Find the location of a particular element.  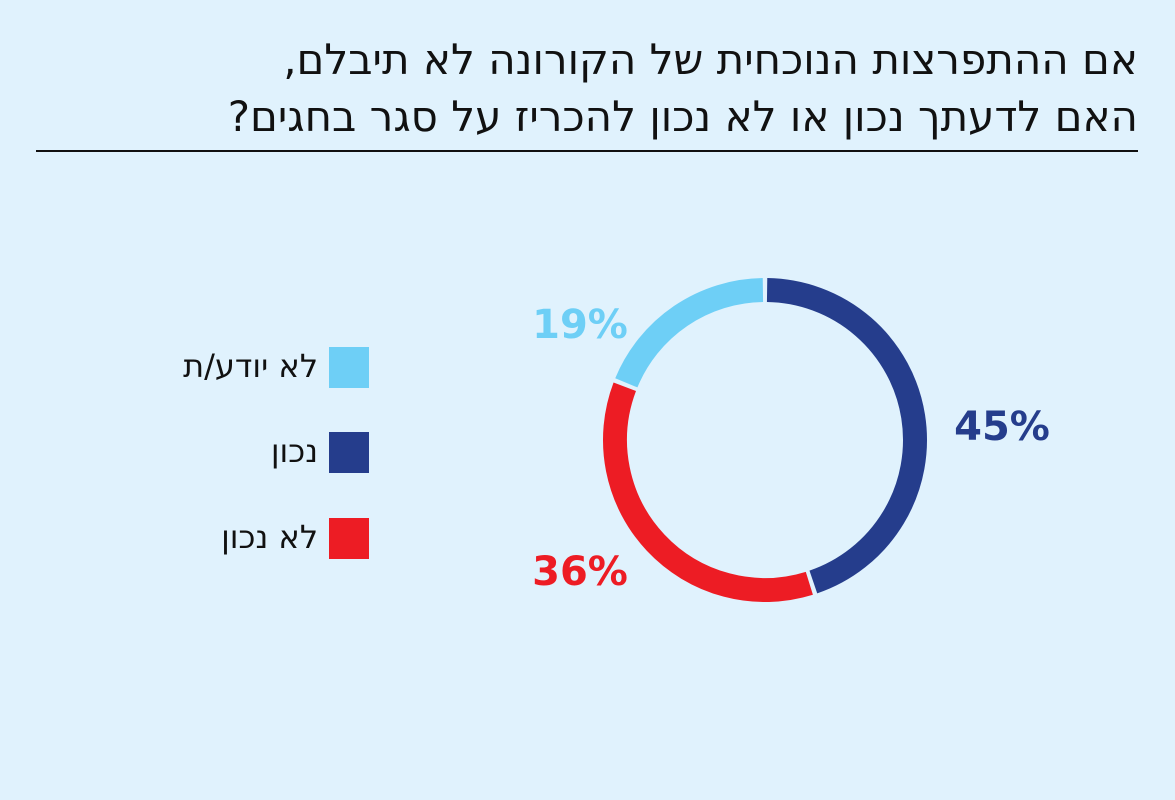

chart-title: אם ההתפרצות הנוכחית של הקורונה לא תיבלם, is located at coordinates (710, 59).